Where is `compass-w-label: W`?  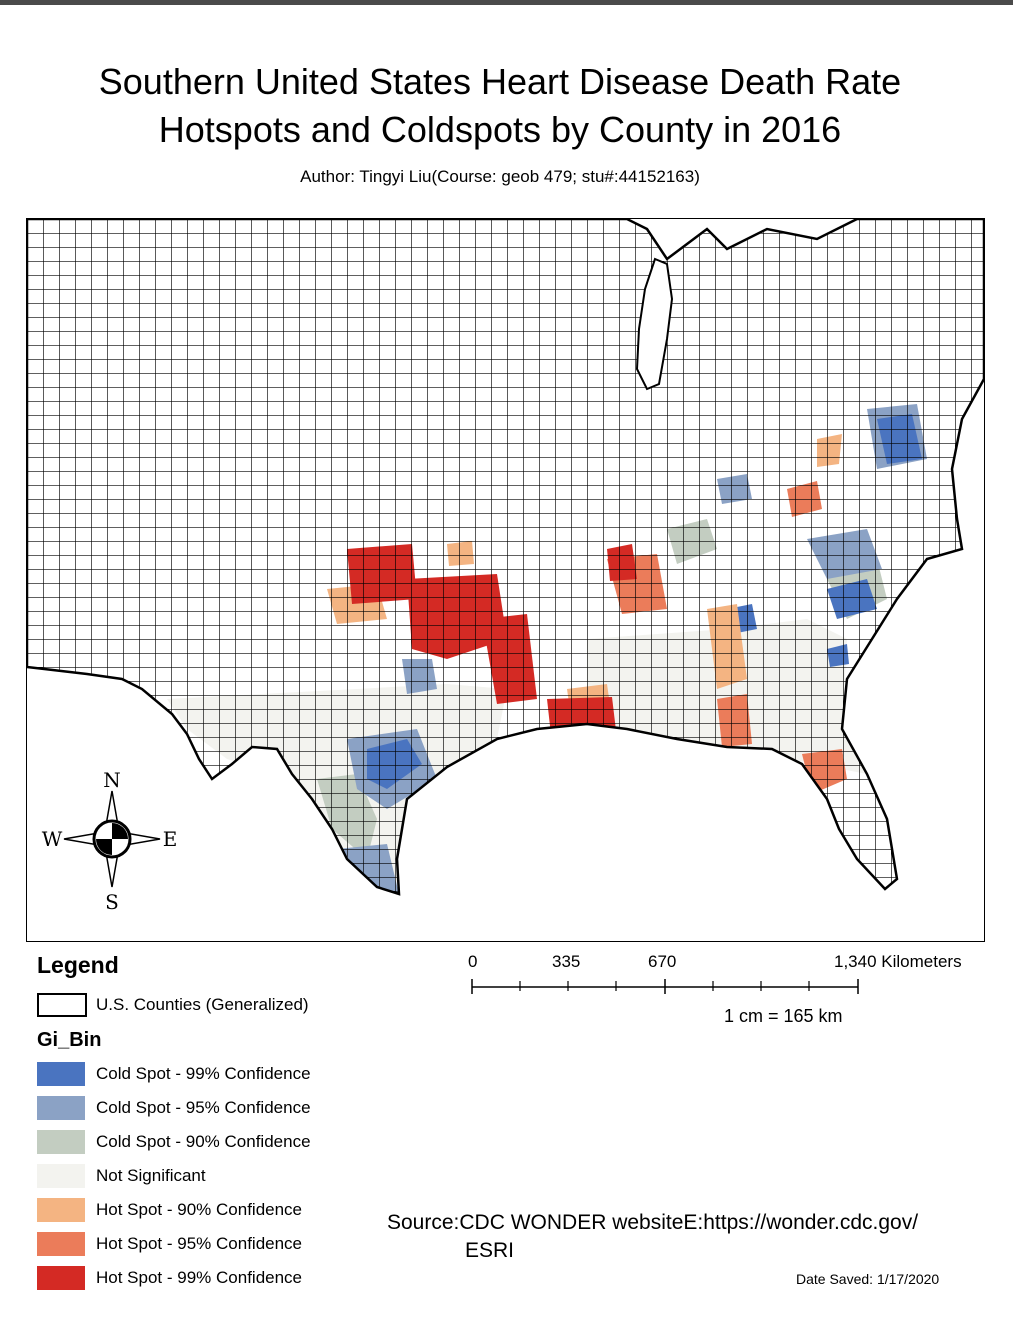 compass-w-label: W is located at coordinates (52, 839).